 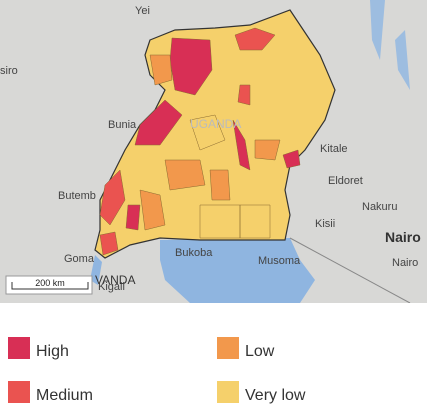 What do you see at coordinates (260, 351) in the screenshot?
I see `legend-label: Low` at bounding box center [260, 351].